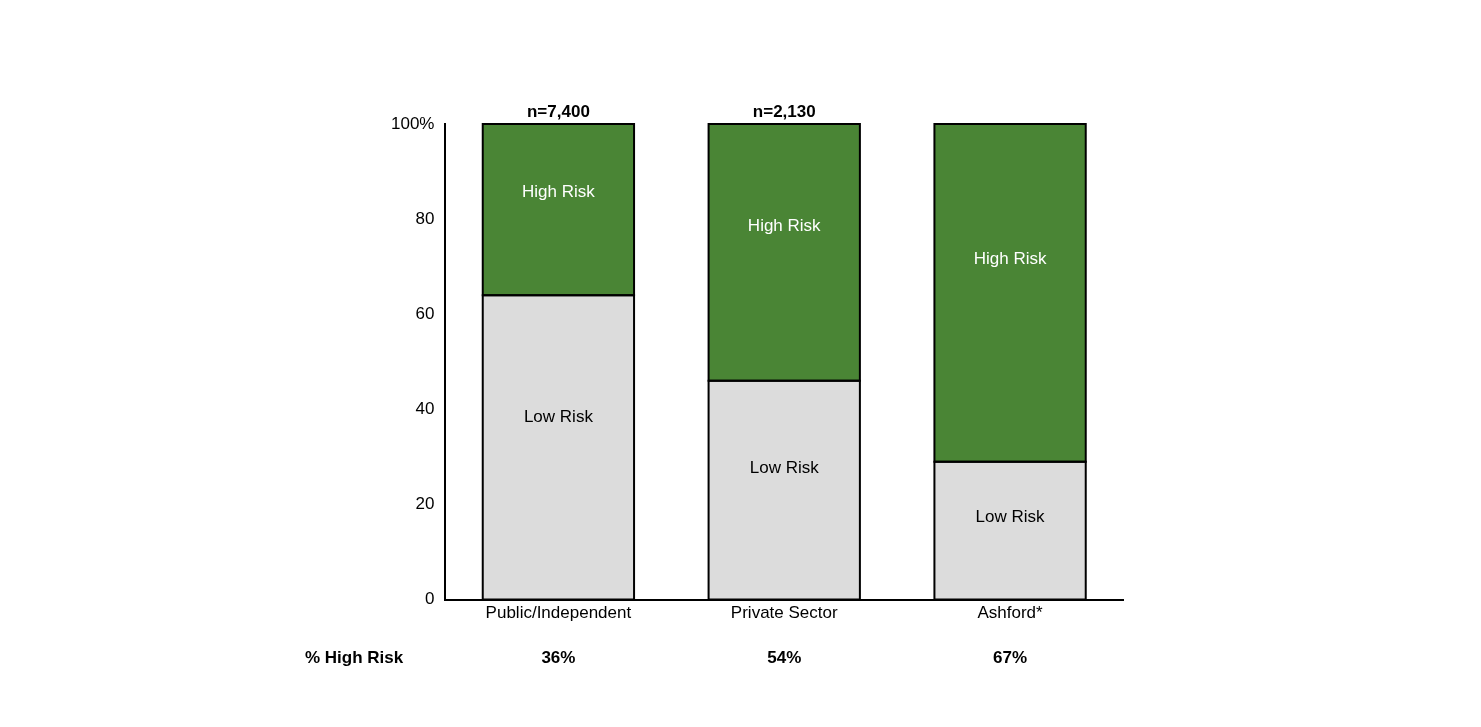 The height and width of the screenshot is (727, 1481). What do you see at coordinates (559, 192) in the screenshot?
I see `series-label: High Risk` at bounding box center [559, 192].